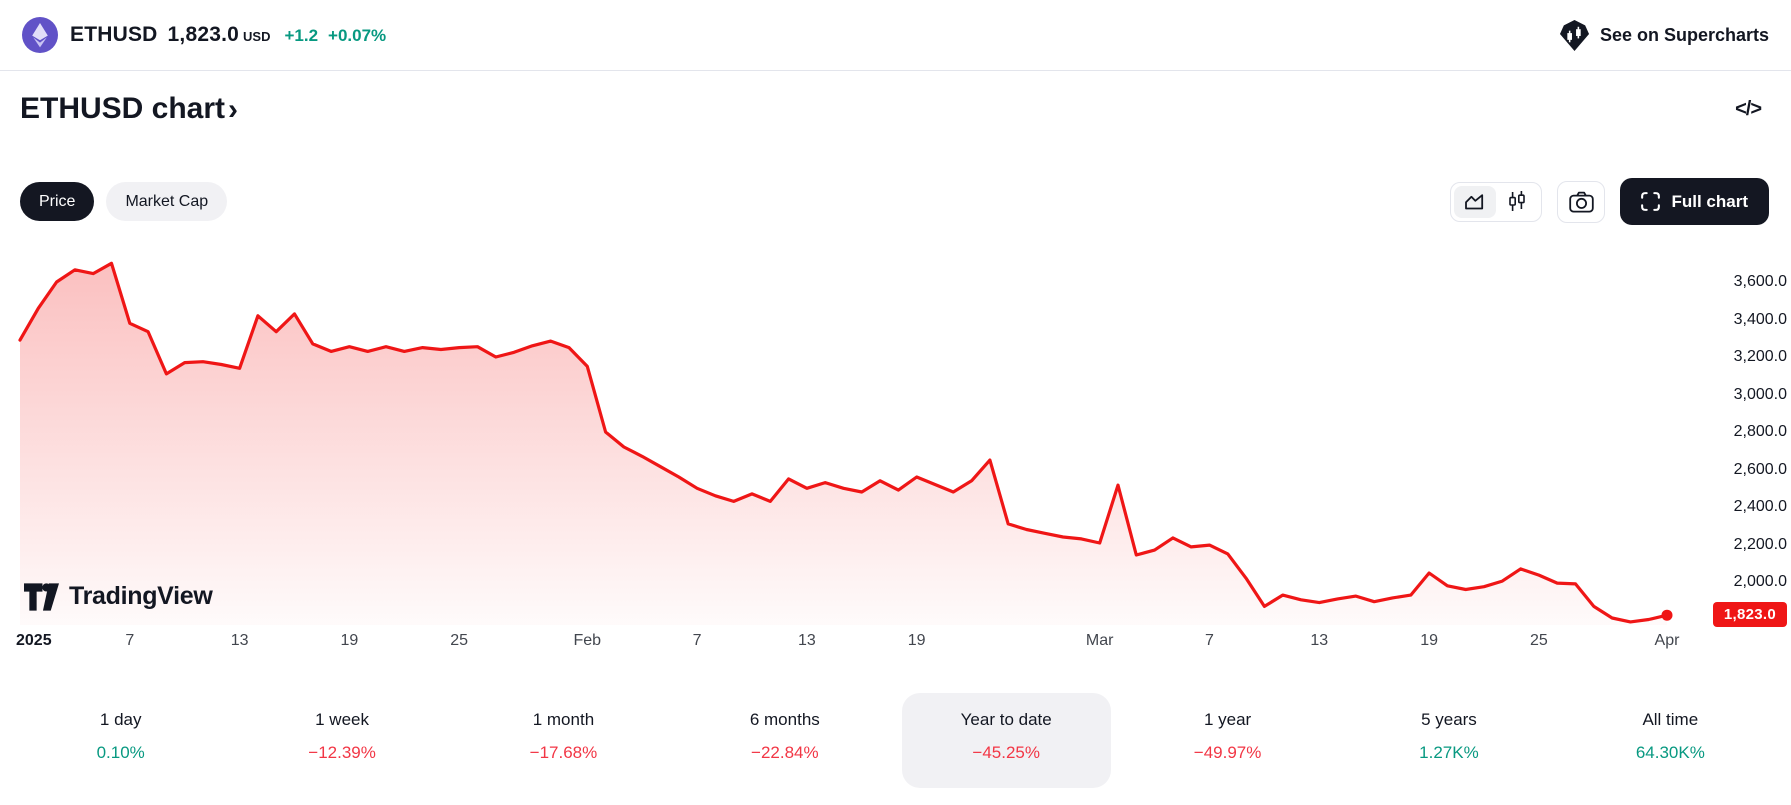 Image resolution: width=1791 pixels, height=805 pixels. I want to click on period-change: −22.84%, so click(785, 752).